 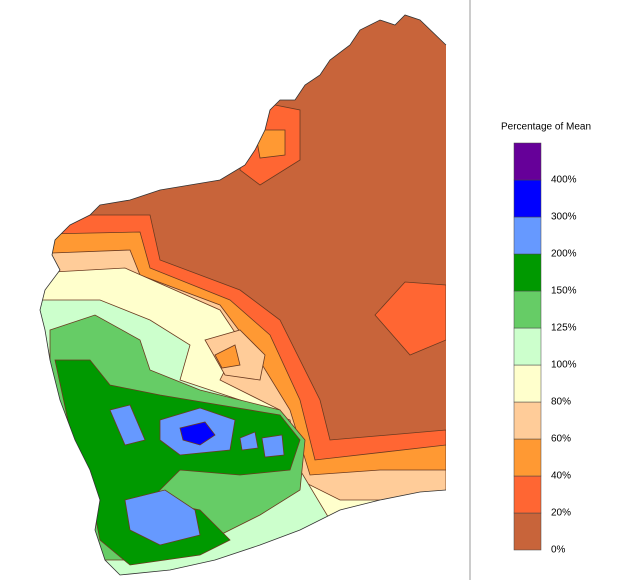 What do you see at coordinates (564, 254) in the screenshot?
I see `legend-label: 200%` at bounding box center [564, 254].